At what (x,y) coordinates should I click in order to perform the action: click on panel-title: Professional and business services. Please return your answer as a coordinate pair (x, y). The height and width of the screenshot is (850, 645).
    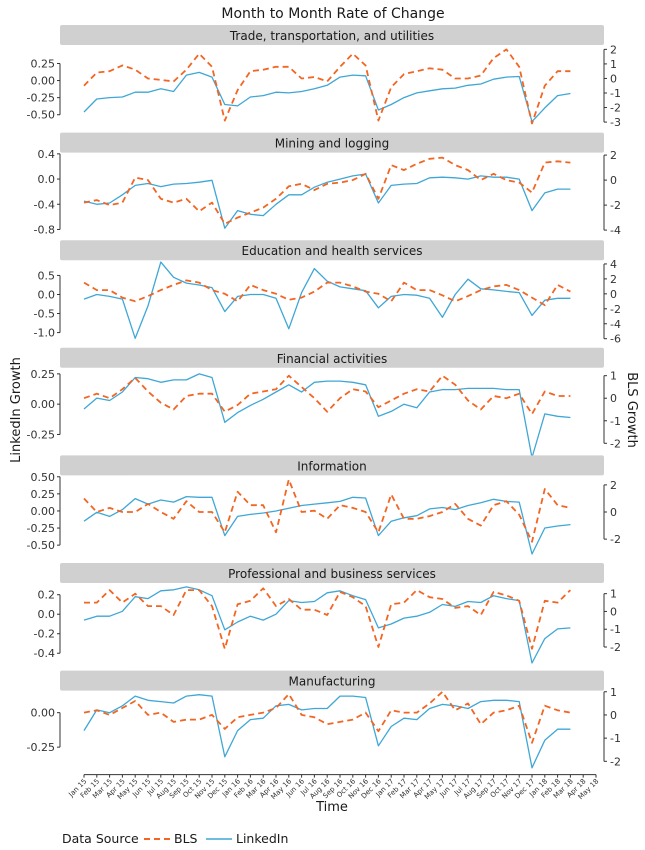
    Looking at the image, I should click on (332, 574).